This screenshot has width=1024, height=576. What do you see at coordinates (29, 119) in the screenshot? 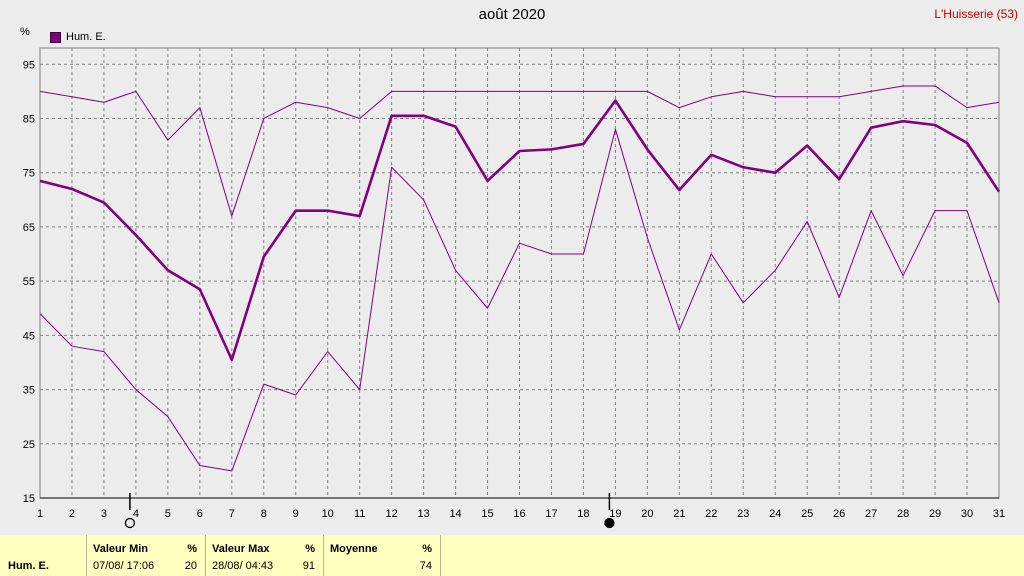
I see `y-tick-label: 85` at bounding box center [29, 119].